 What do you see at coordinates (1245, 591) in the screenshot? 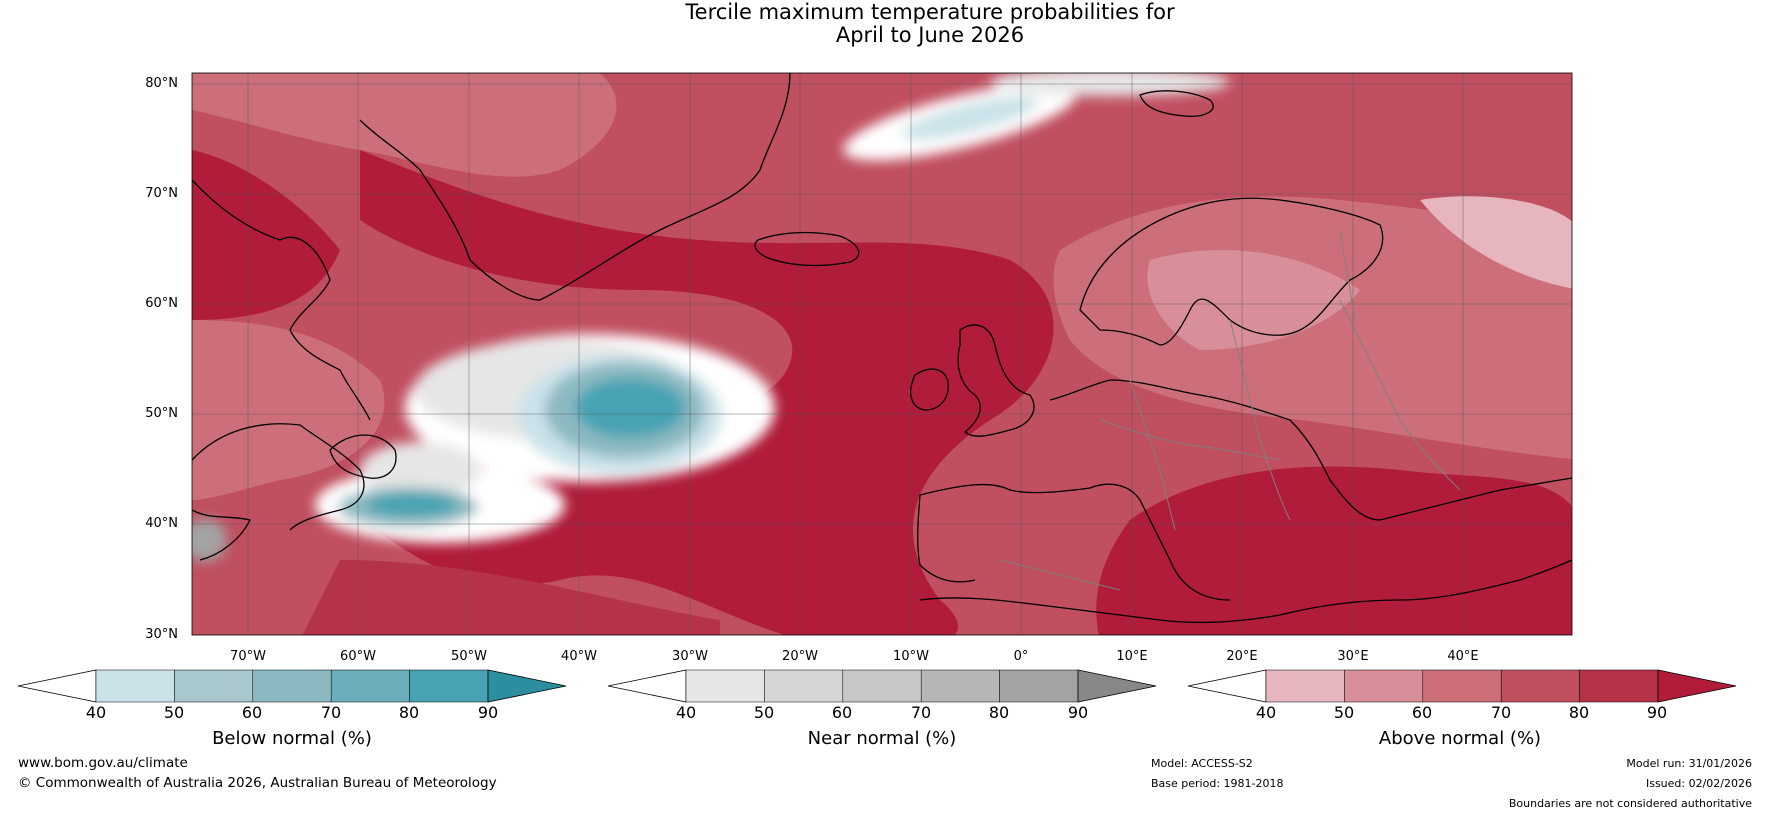
I see `north-africa-coast` at bounding box center [1245, 591].